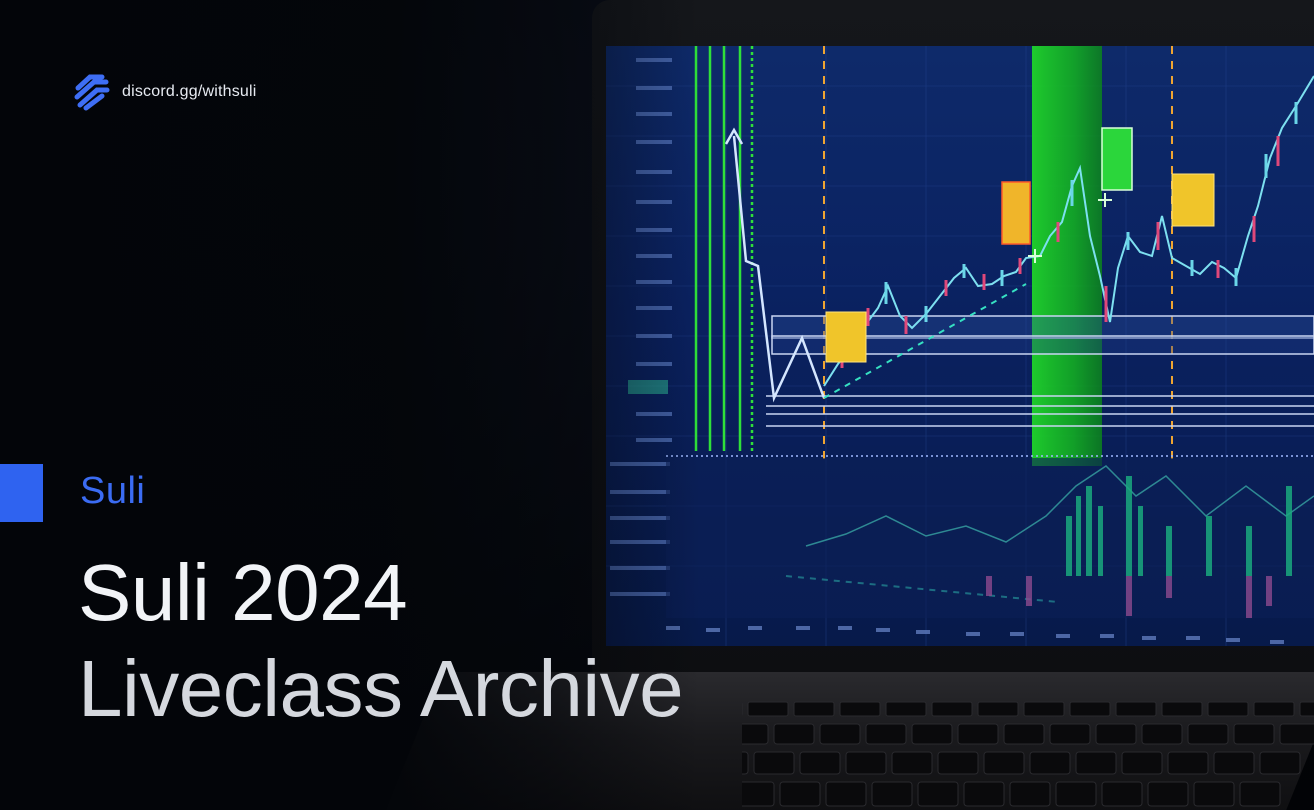  Describe the element at coordinates (975, 635) in the screenshot. I see `bottom-axis-ticks` at that location.